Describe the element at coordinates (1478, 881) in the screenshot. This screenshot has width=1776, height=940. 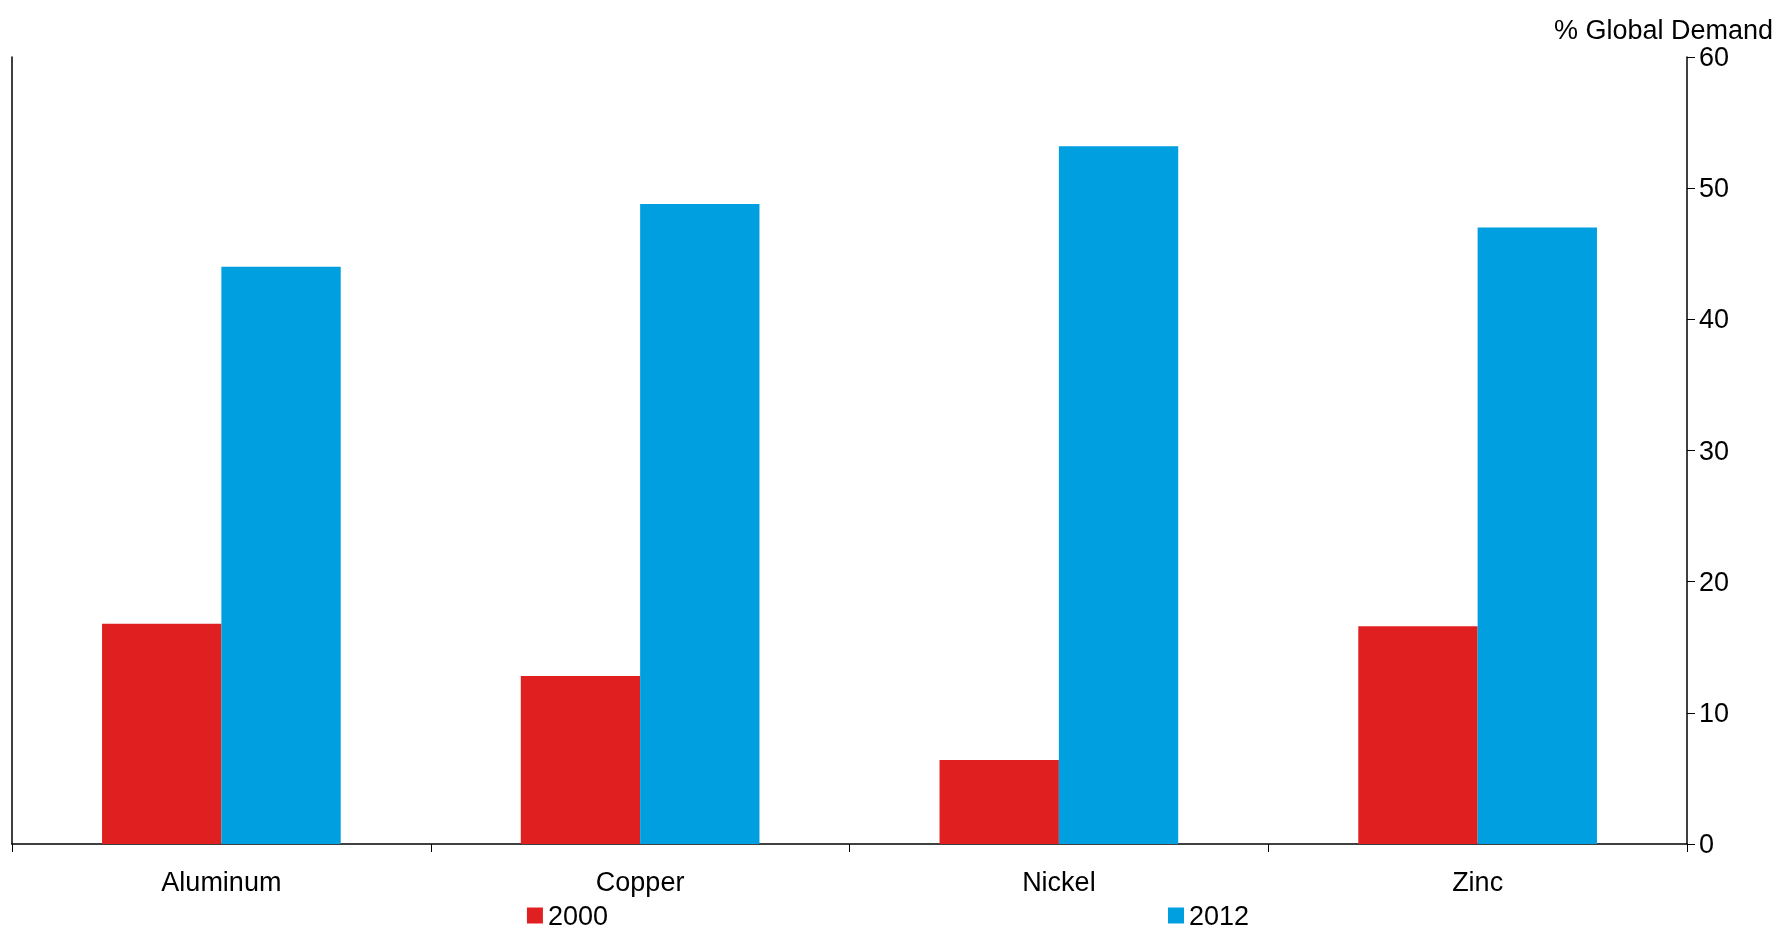
I see `x-tick-label: Zinc` at that location.